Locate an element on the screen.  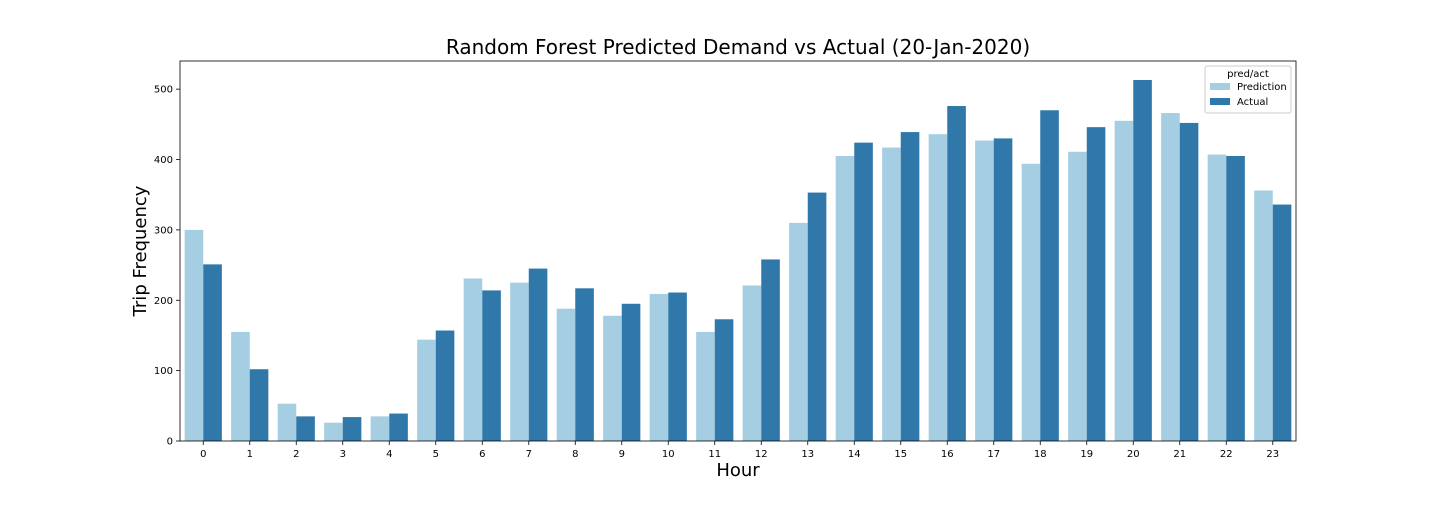
x-tick-label-3: 3 is located at coordinates (343, 454).